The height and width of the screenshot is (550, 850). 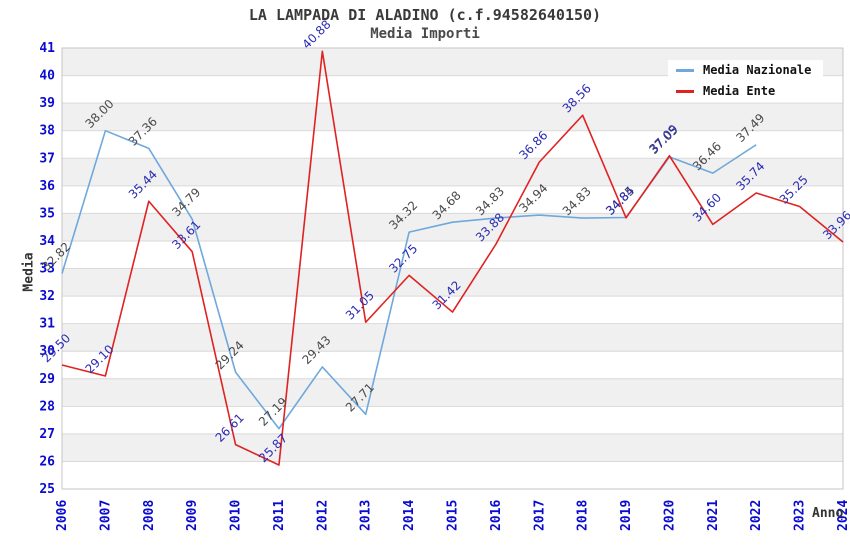 I want to click on y-tick-label: 36, so click(x=47, y=186).